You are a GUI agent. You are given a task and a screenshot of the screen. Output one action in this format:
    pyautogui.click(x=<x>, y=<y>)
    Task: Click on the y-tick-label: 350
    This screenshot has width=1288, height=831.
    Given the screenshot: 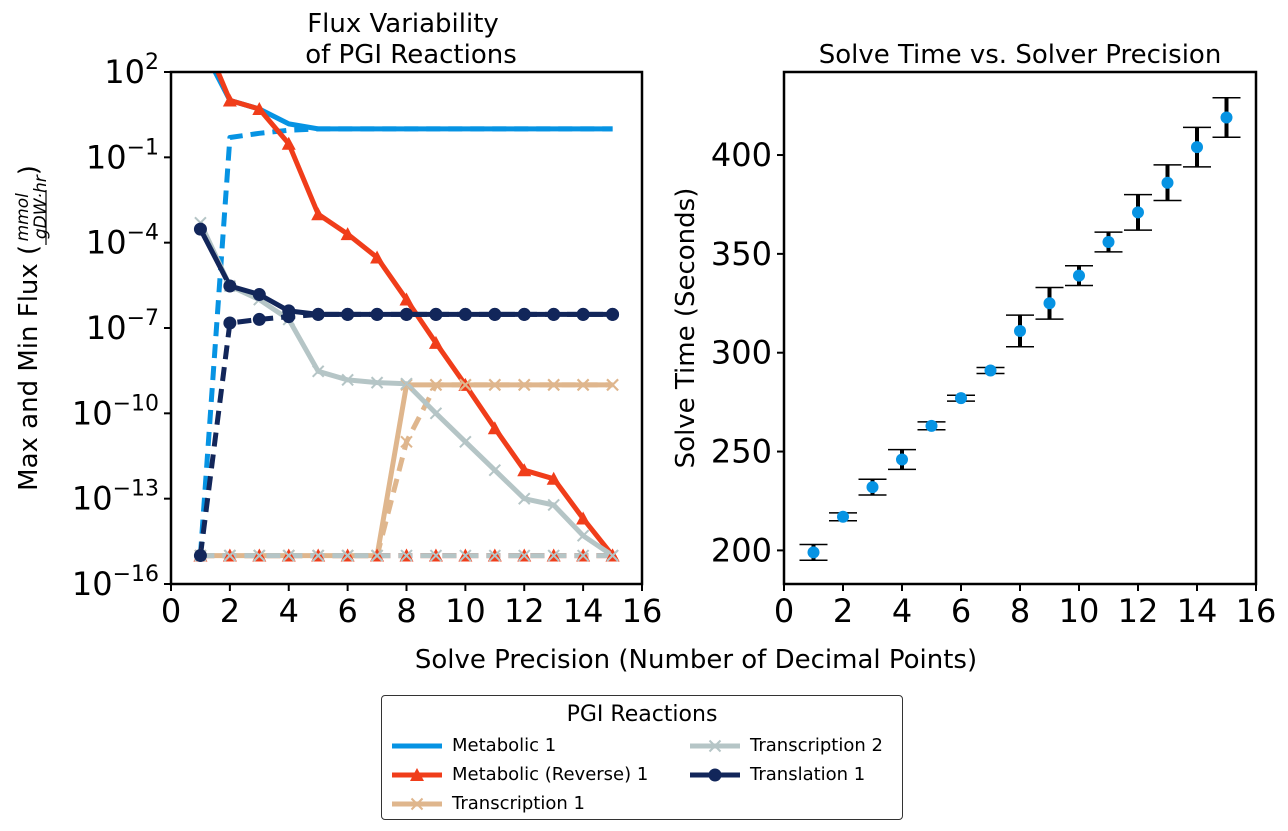 What is the action you would take?
    pyautogui.click(x=741, y=254)
    